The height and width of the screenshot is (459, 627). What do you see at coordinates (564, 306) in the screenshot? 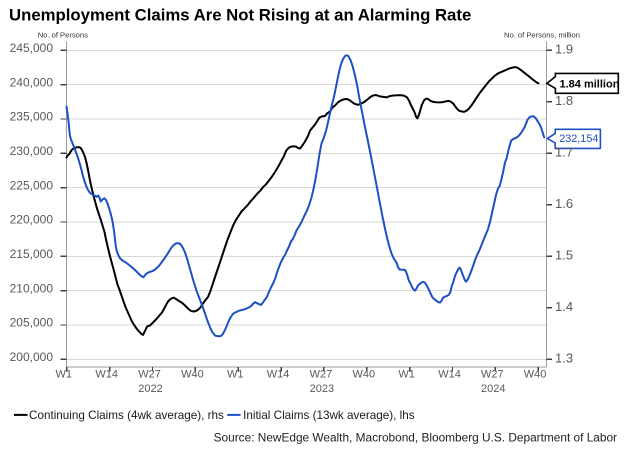
I see `svg-text: 1.4` at bounding box center [564, 306].